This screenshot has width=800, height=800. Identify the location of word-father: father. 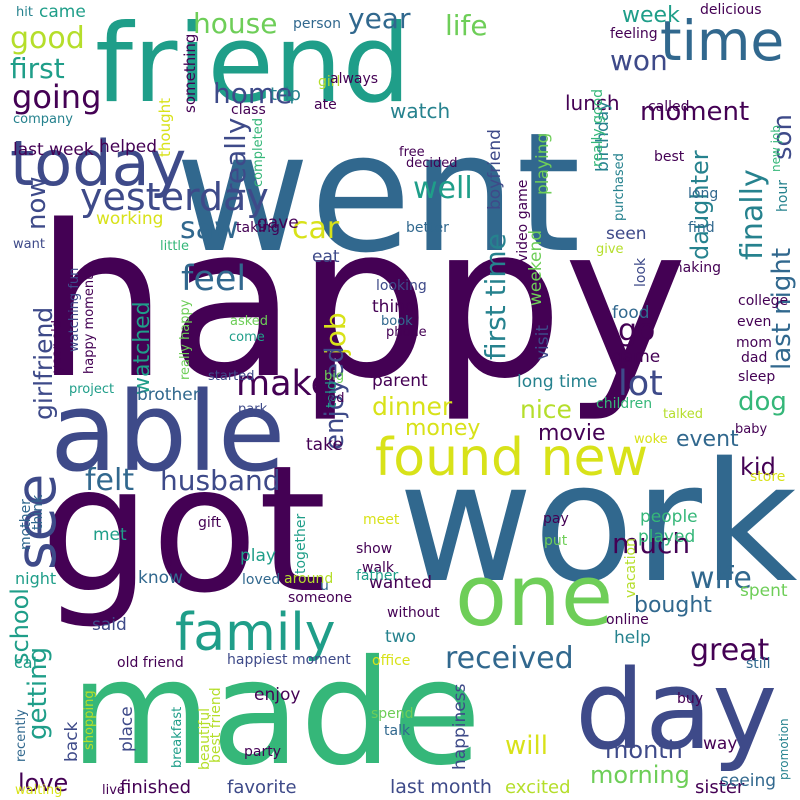
(377, 576).